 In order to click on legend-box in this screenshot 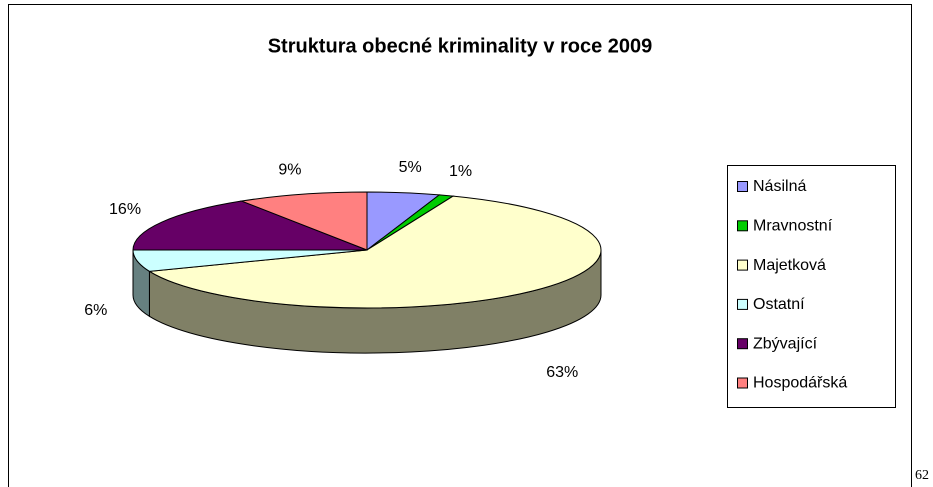, I will do `click(811, 286)`.